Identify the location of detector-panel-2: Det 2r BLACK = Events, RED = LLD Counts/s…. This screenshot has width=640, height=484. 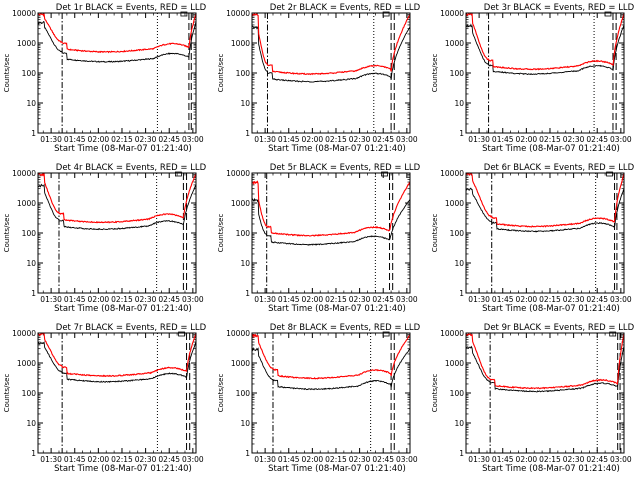
(319, 78).